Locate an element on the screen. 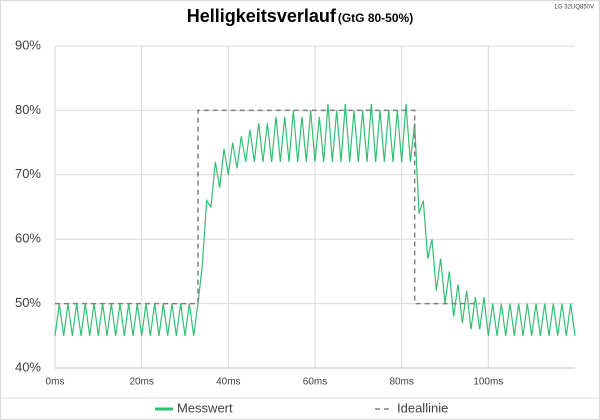  y-tick-label: 90% is located at coordinates (28, 44).